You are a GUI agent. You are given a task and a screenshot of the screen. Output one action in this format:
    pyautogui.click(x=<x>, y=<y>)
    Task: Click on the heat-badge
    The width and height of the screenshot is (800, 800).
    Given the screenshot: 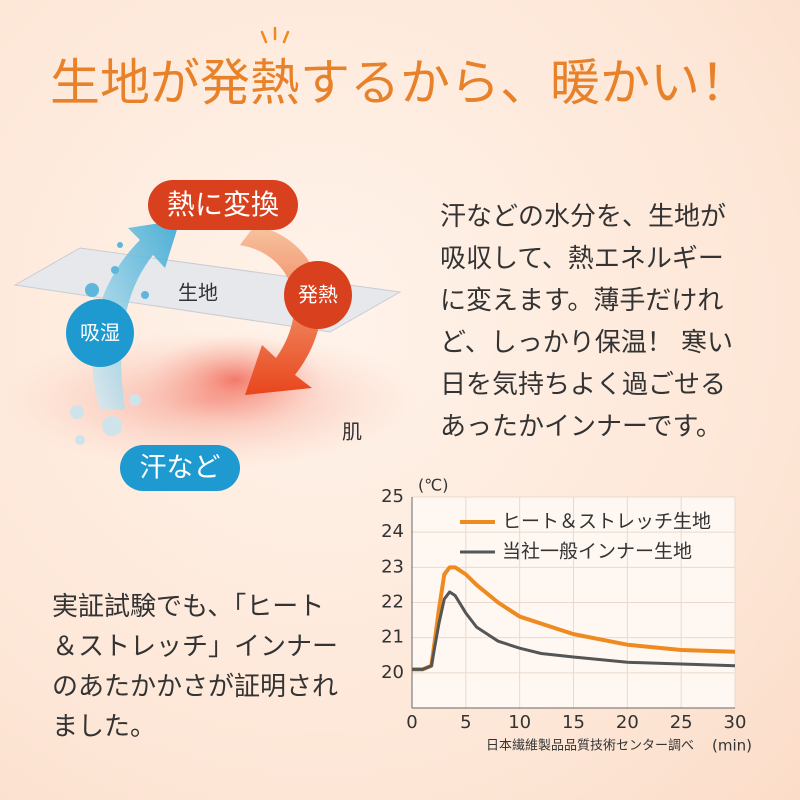 What is the action you would take?
    pyautogui.click(x=318, y=295)
    